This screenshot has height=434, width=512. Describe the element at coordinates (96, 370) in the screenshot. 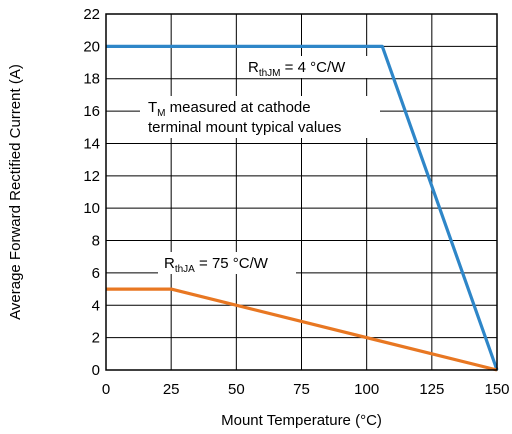

I see `y-tick-label: 0` at that location.